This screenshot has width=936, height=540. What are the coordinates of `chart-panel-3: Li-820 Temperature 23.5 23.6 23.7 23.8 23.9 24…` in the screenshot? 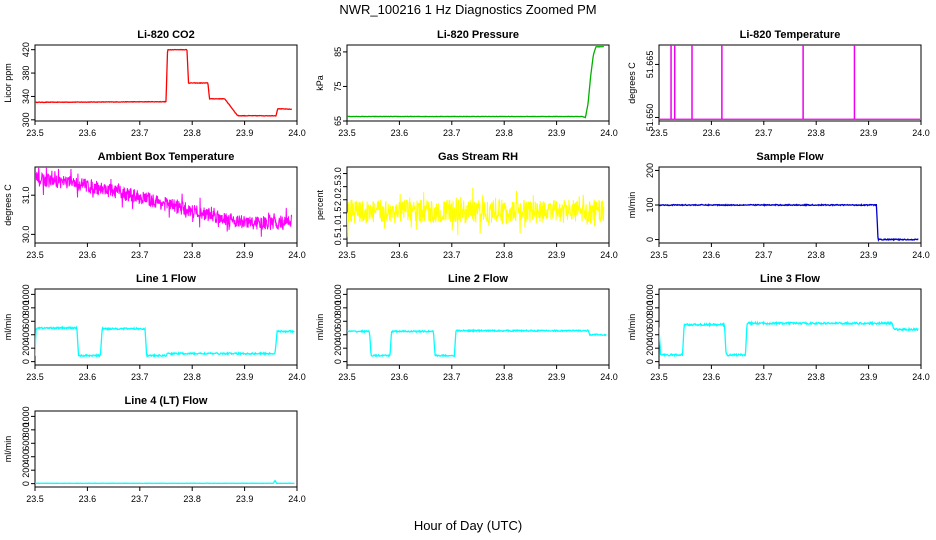 It's located at (778, 83).